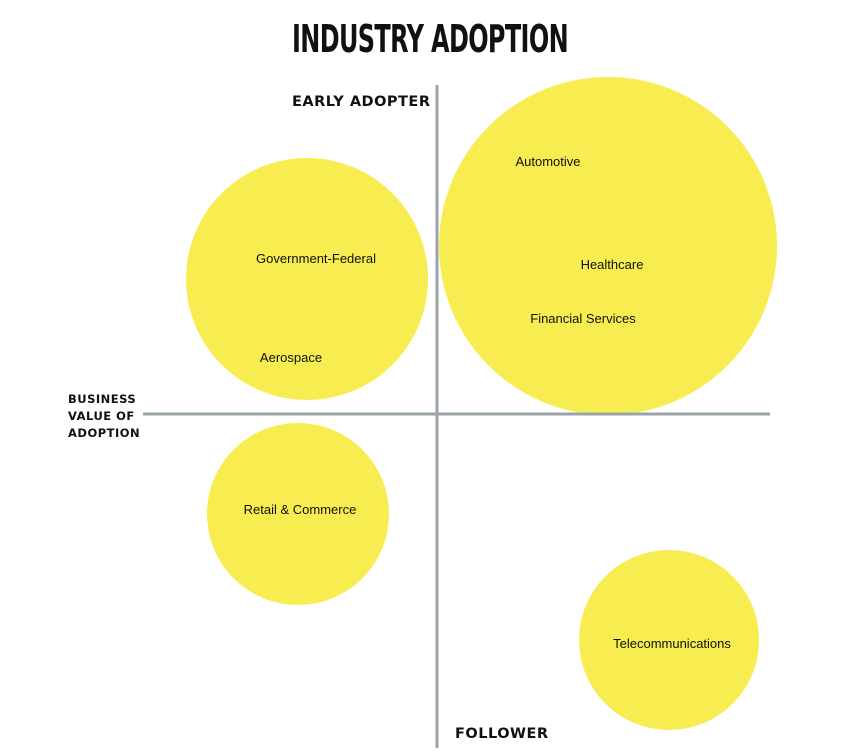 Image resolution: width=849 pixels, height=752 pixels. I want to click on bubble-label-financial-services: Financial Services, so click(583, 318).